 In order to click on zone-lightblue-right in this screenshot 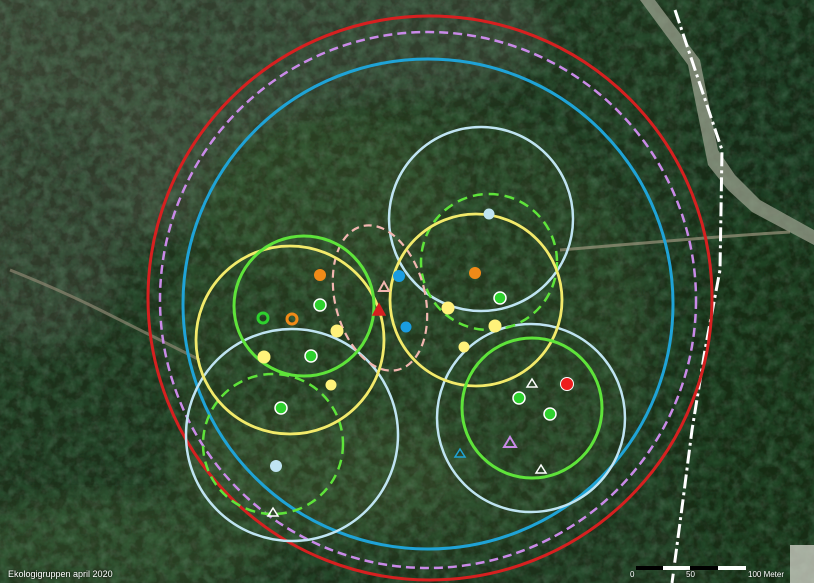, I will do `click(531, 418)`.